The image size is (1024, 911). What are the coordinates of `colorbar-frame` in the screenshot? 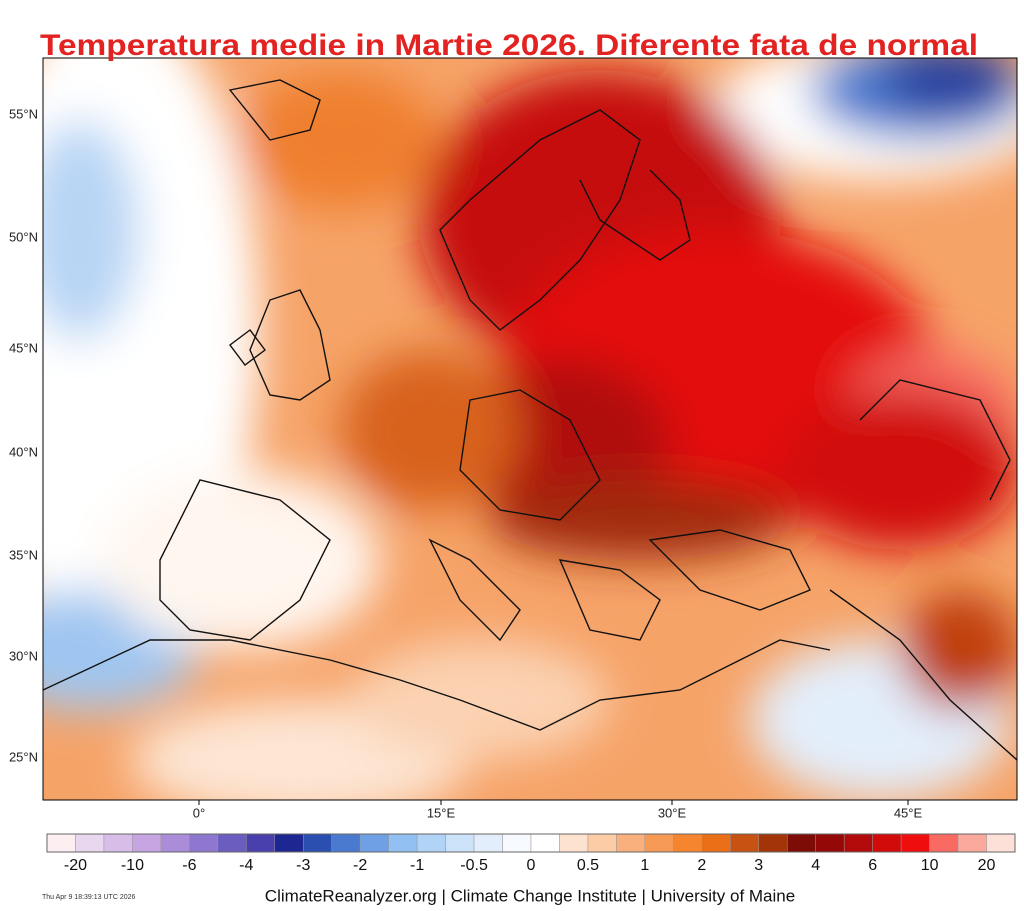 It's located at (531, 843).